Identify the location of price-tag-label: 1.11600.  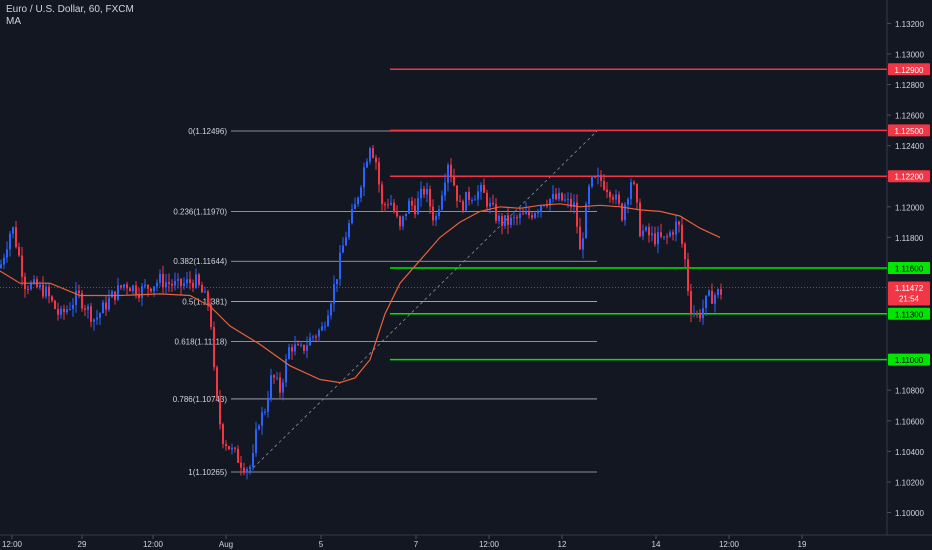
(909, 268).